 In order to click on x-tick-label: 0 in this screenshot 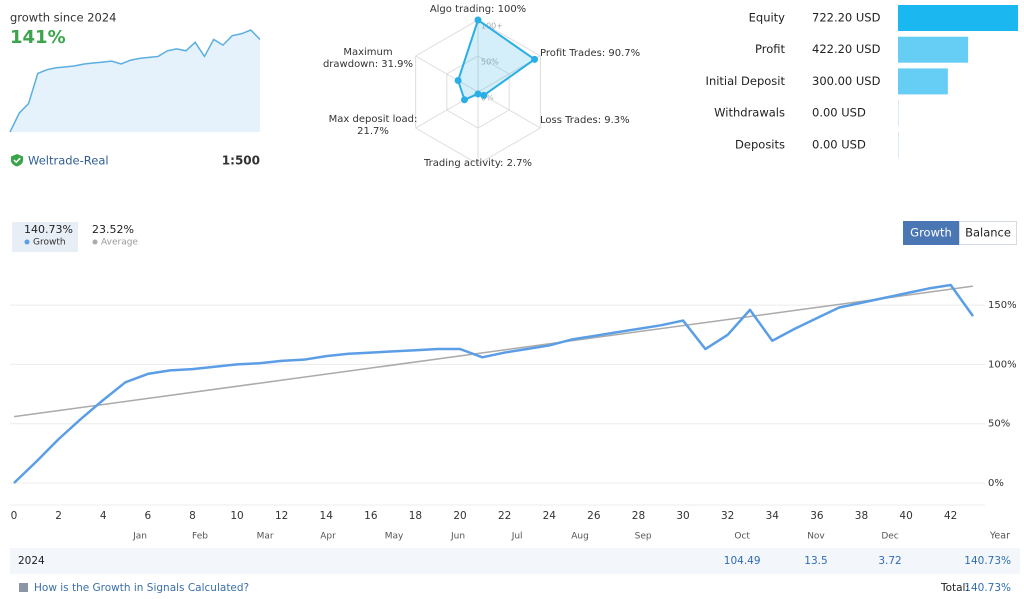, I will do `click(14, 516)`.